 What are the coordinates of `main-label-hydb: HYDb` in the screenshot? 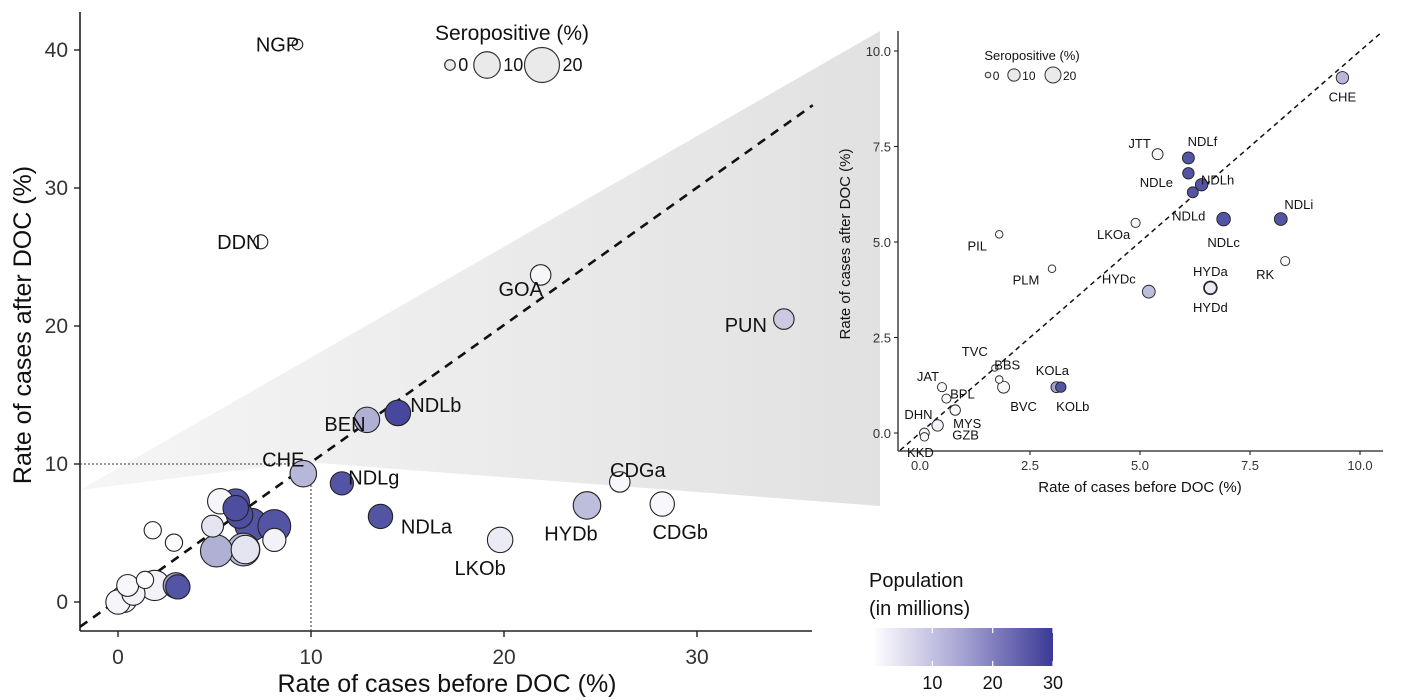 It's located at (570, 534).